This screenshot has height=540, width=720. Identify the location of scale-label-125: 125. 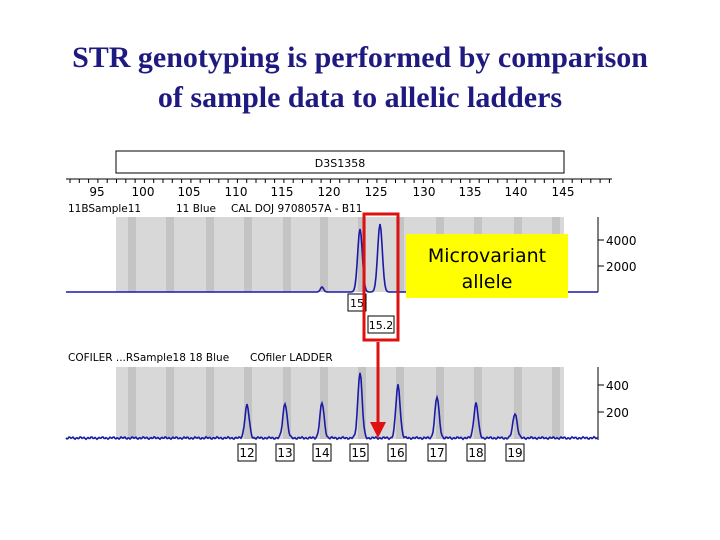
(376, 192).